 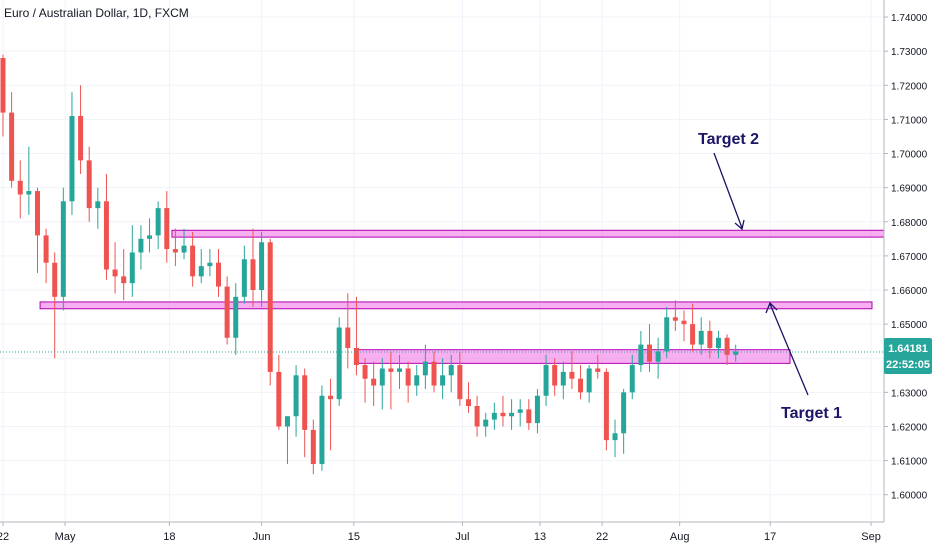 I want to click on price-tick-label: 1.69000, so click(x=909, y=189).